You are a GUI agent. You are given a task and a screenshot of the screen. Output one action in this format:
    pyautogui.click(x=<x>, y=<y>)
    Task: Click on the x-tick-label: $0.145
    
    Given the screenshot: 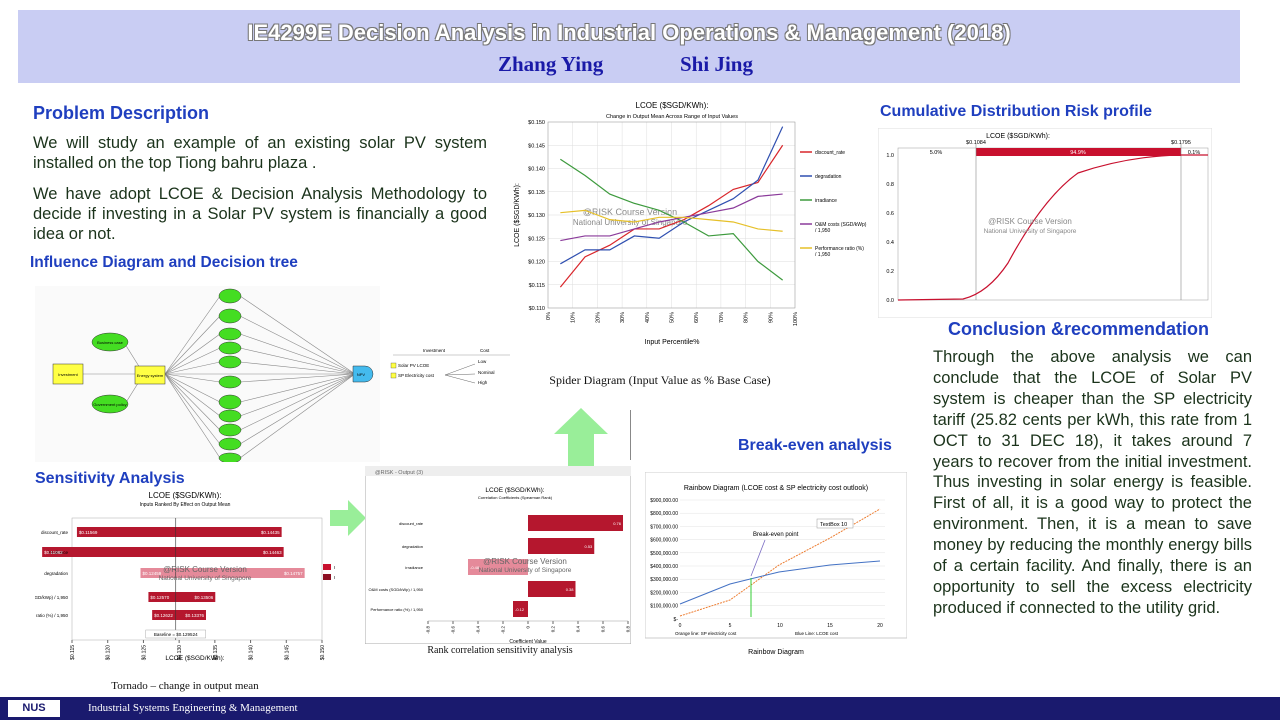 What is the action you would take?
    pyautogui.click(x=287, y=653)
    